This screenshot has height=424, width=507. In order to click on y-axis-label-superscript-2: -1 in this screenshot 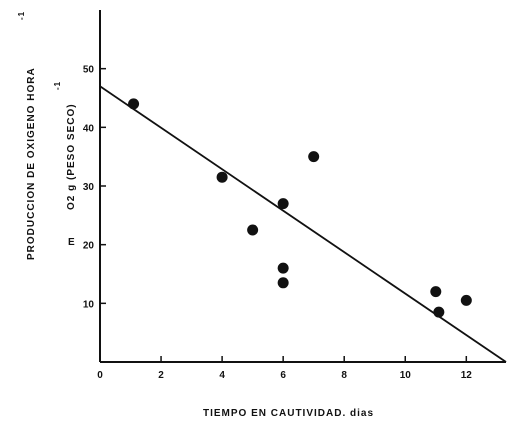, I will do `click(57, 85)`.